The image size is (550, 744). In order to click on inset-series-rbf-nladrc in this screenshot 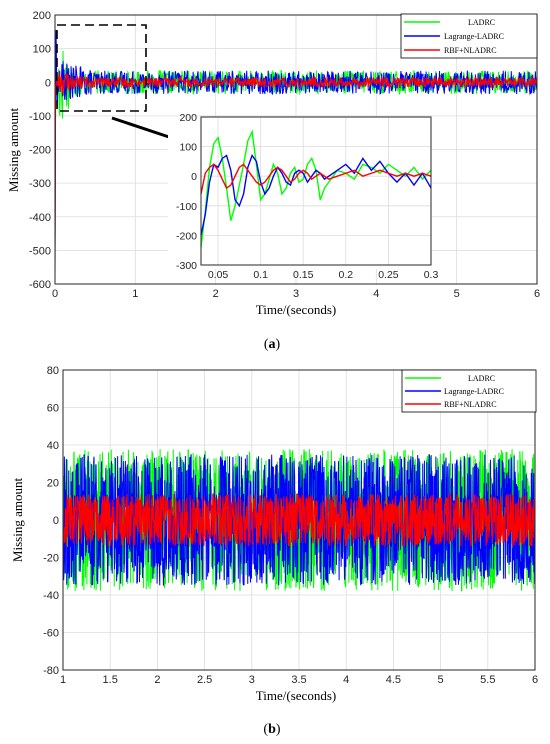, I will do `click(316, 179)`.